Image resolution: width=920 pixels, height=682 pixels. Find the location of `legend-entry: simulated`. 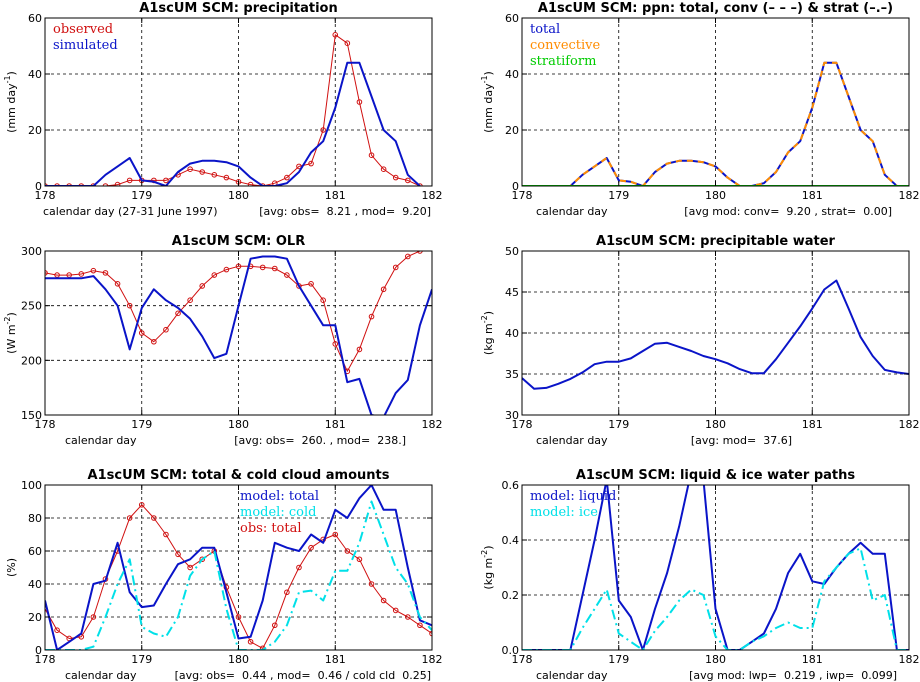

legend-entry: simulated is located at coordinates (85, 45).